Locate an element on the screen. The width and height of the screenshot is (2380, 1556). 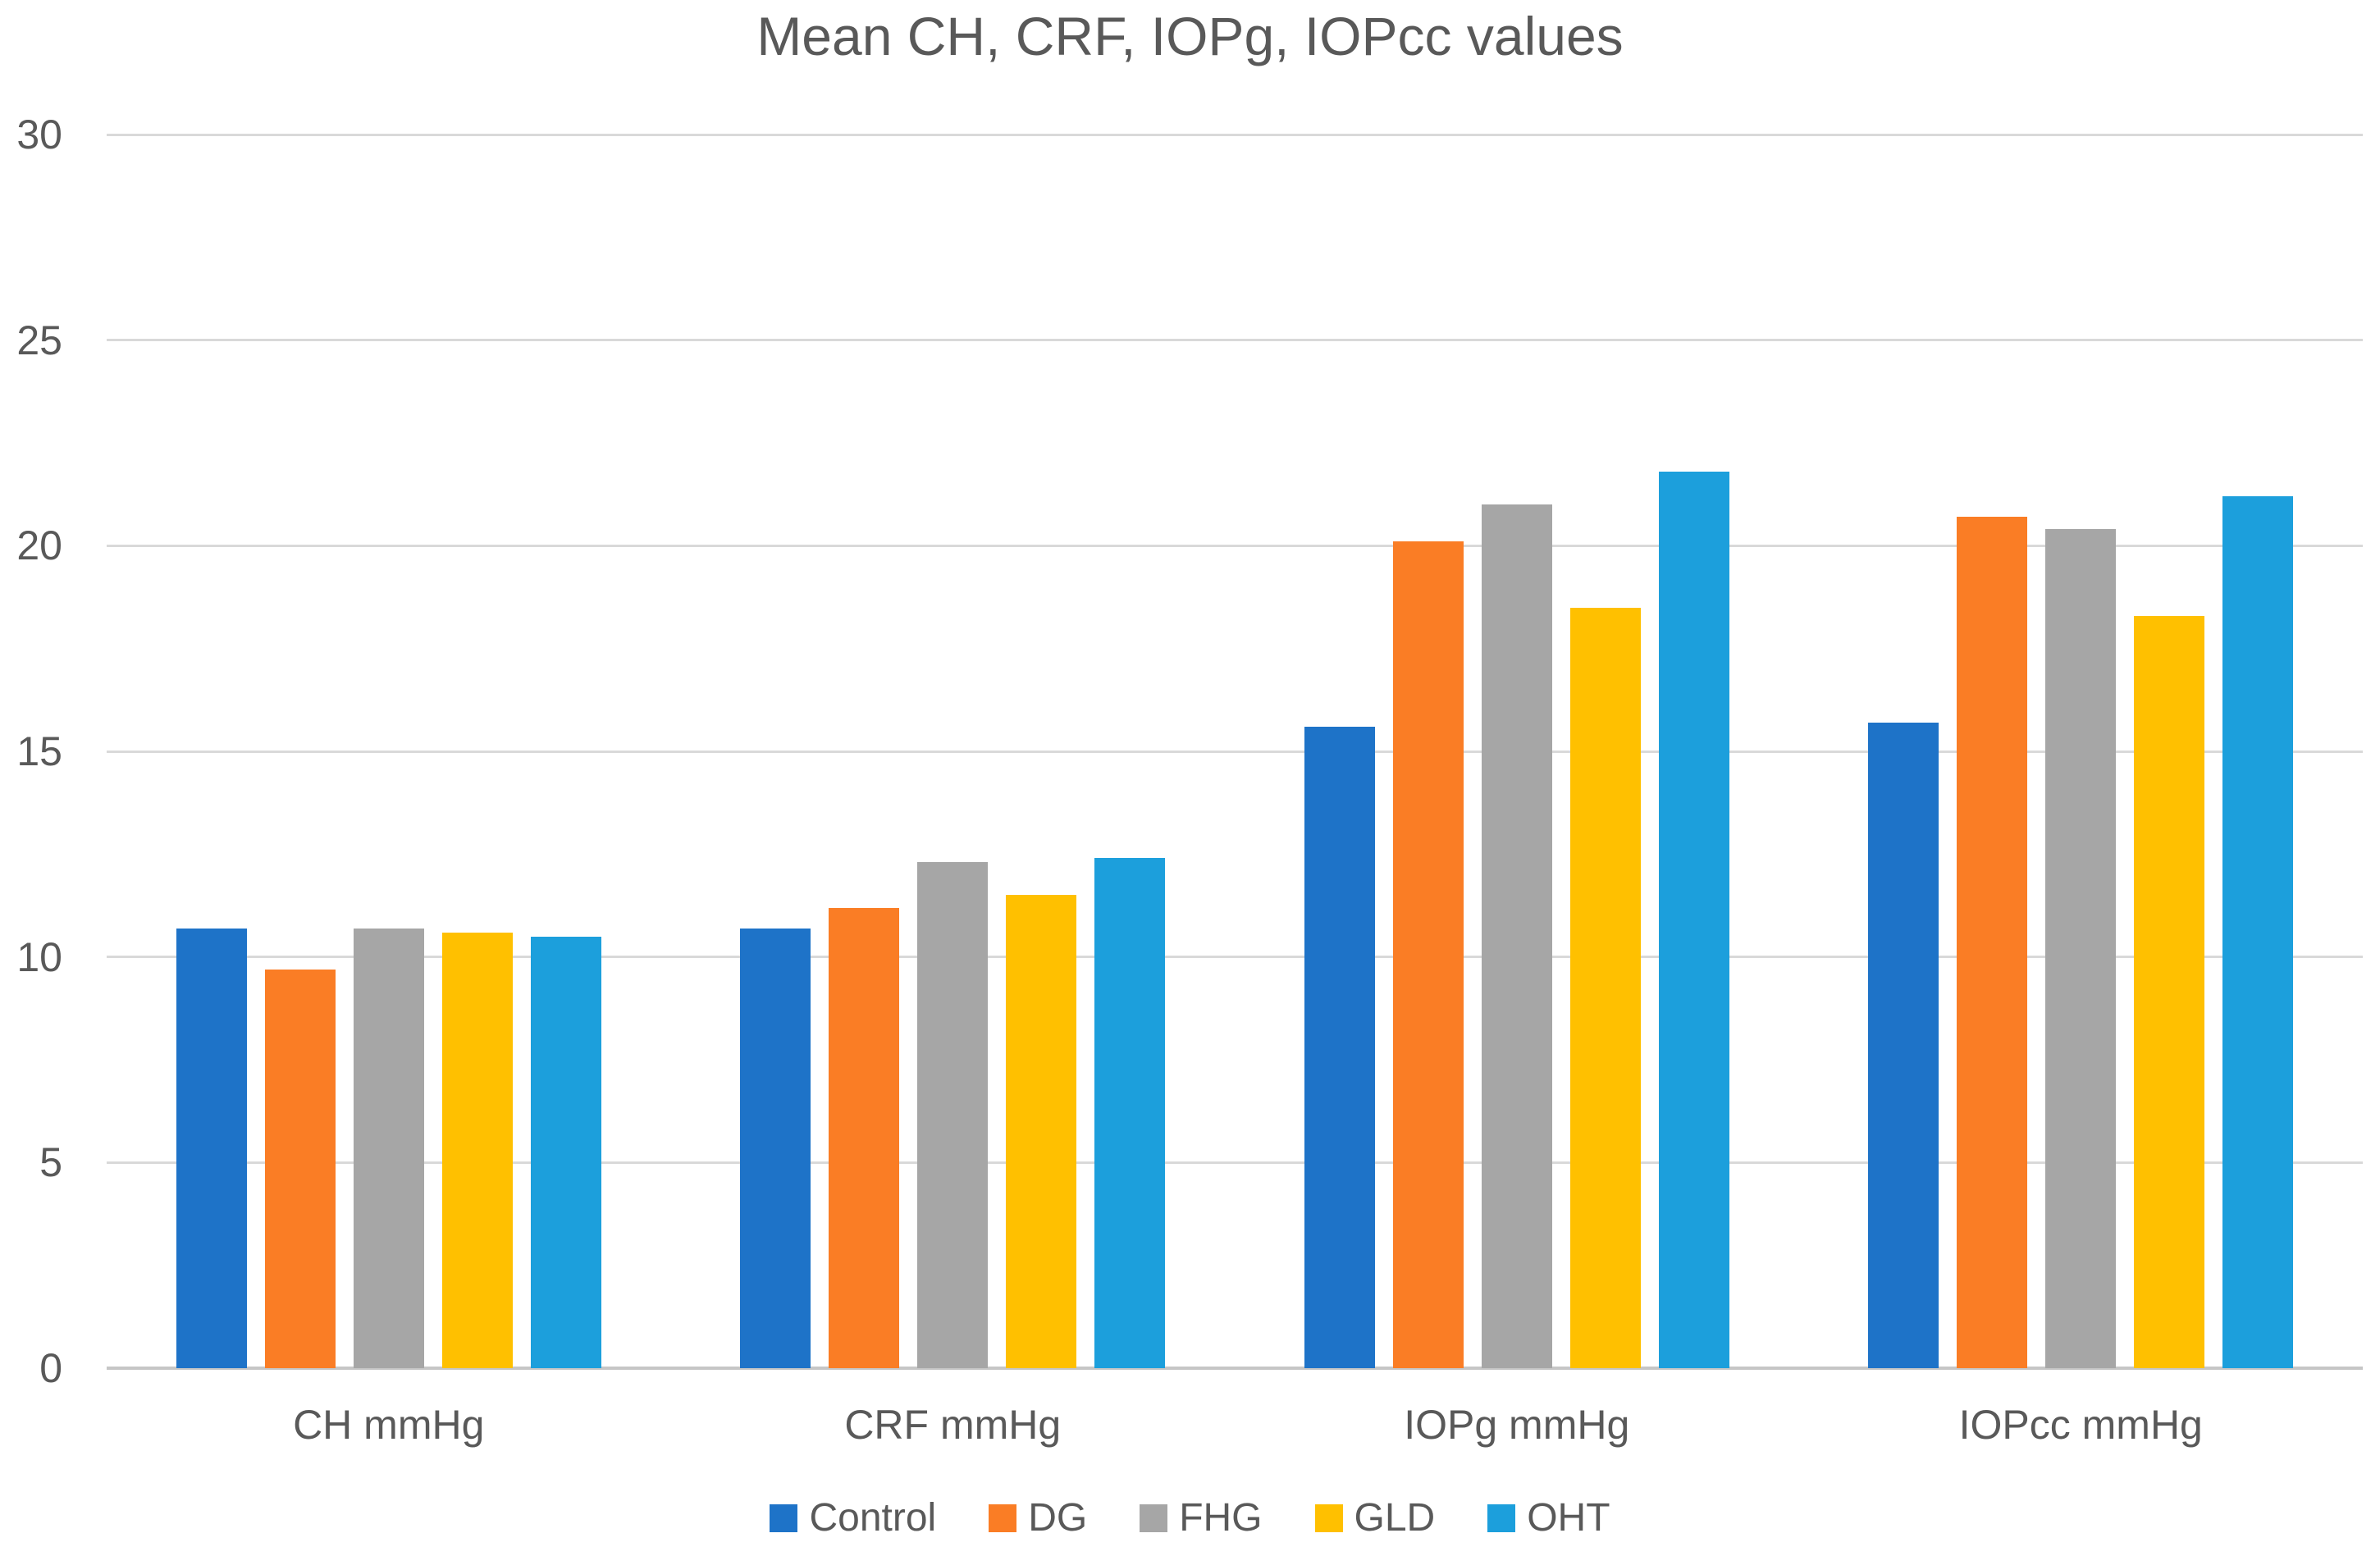
legend: Control DG FHG GLD OHT is located at coordinates (1190, 1518).